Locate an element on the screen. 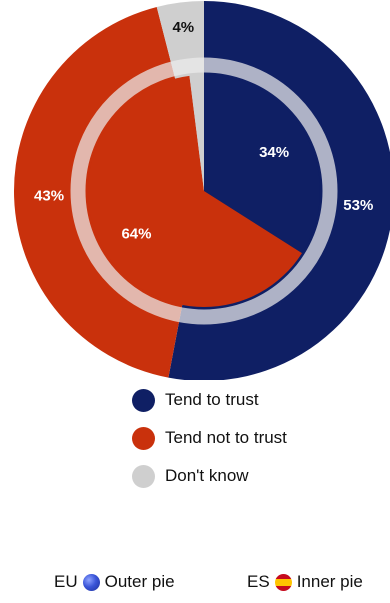 The height and width of the screenshot is (603, 390). footer-eu: EU Outer pie is located at coordinates (114, 582).